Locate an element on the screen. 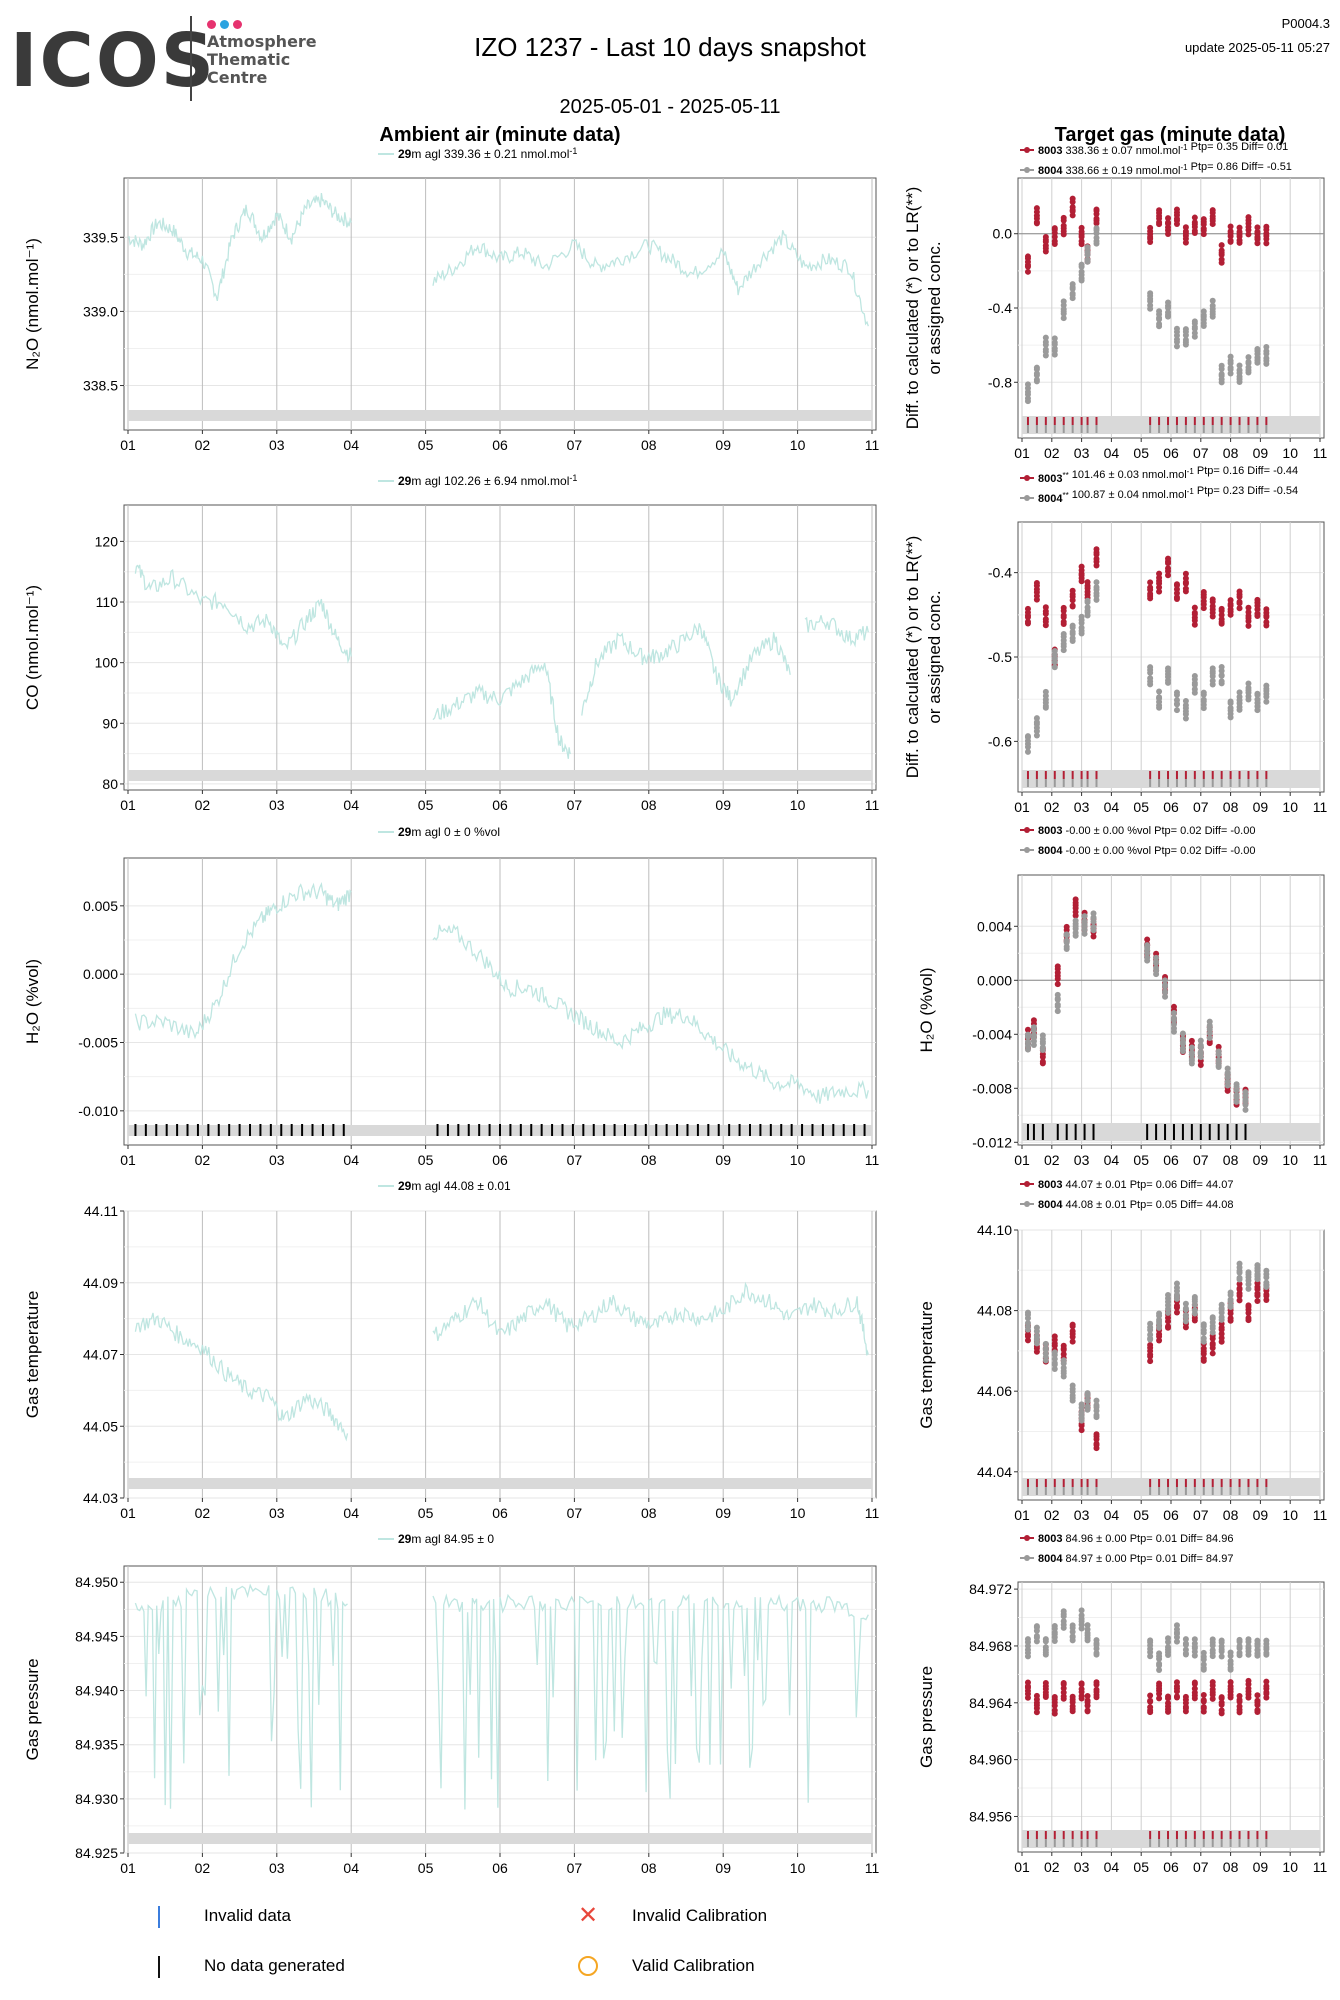 The width and height of the screenshot is (1340, 2000). h2o-ambient-xtick-label: 05 is located at coordinates (426, 1160).